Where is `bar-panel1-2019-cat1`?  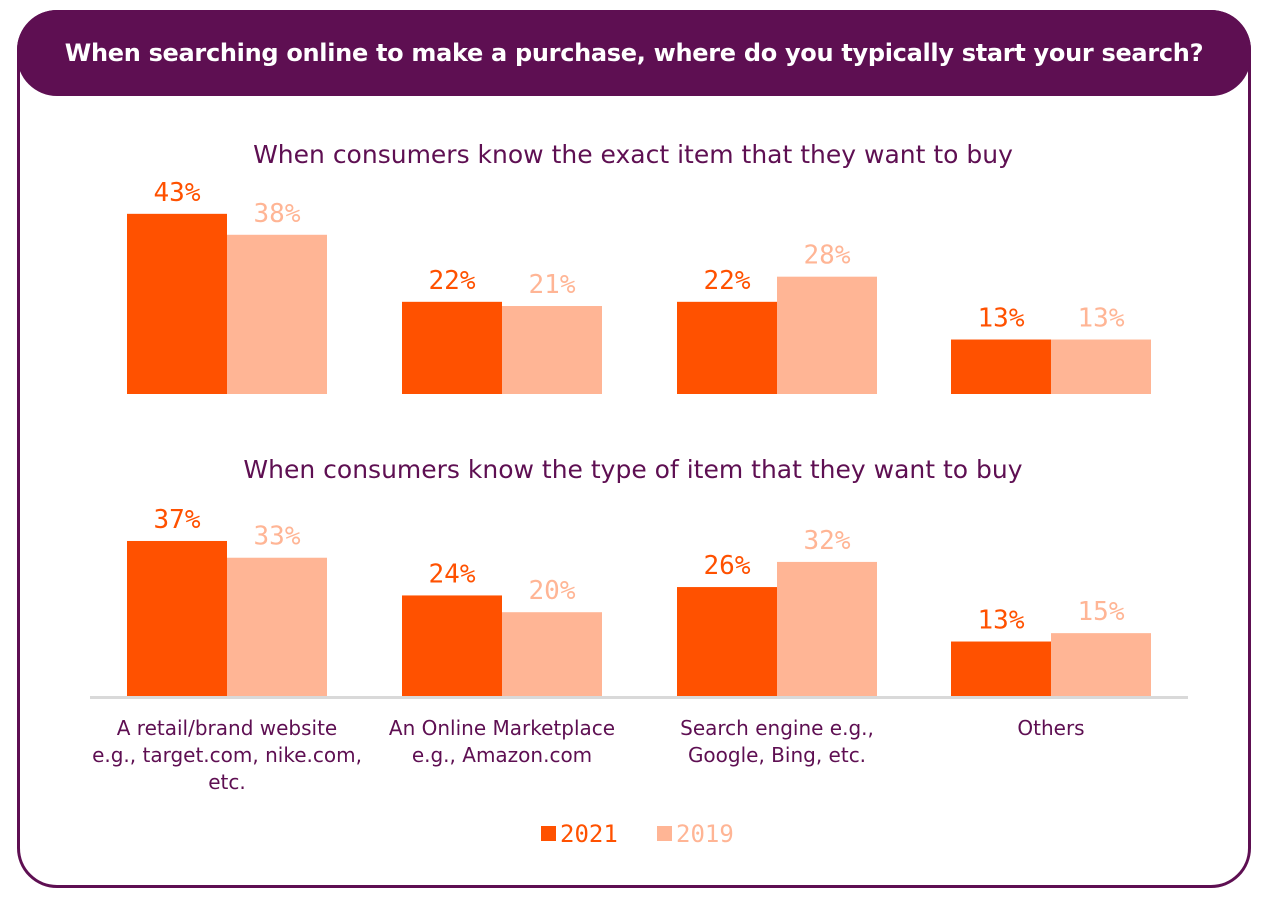
bar-panel1-2019-cat1 is located at coordinates (277, 314).